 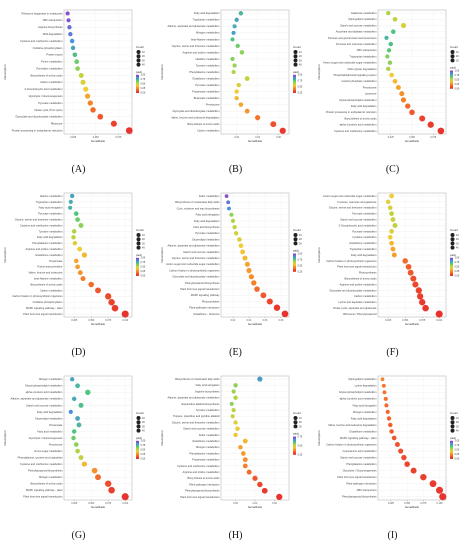 What do you see at coordinates (40, 457) in the screenshot?
I see `category-label: Phenylalanine, tyrosine and tryptophan` at bounding box center [40, 457].